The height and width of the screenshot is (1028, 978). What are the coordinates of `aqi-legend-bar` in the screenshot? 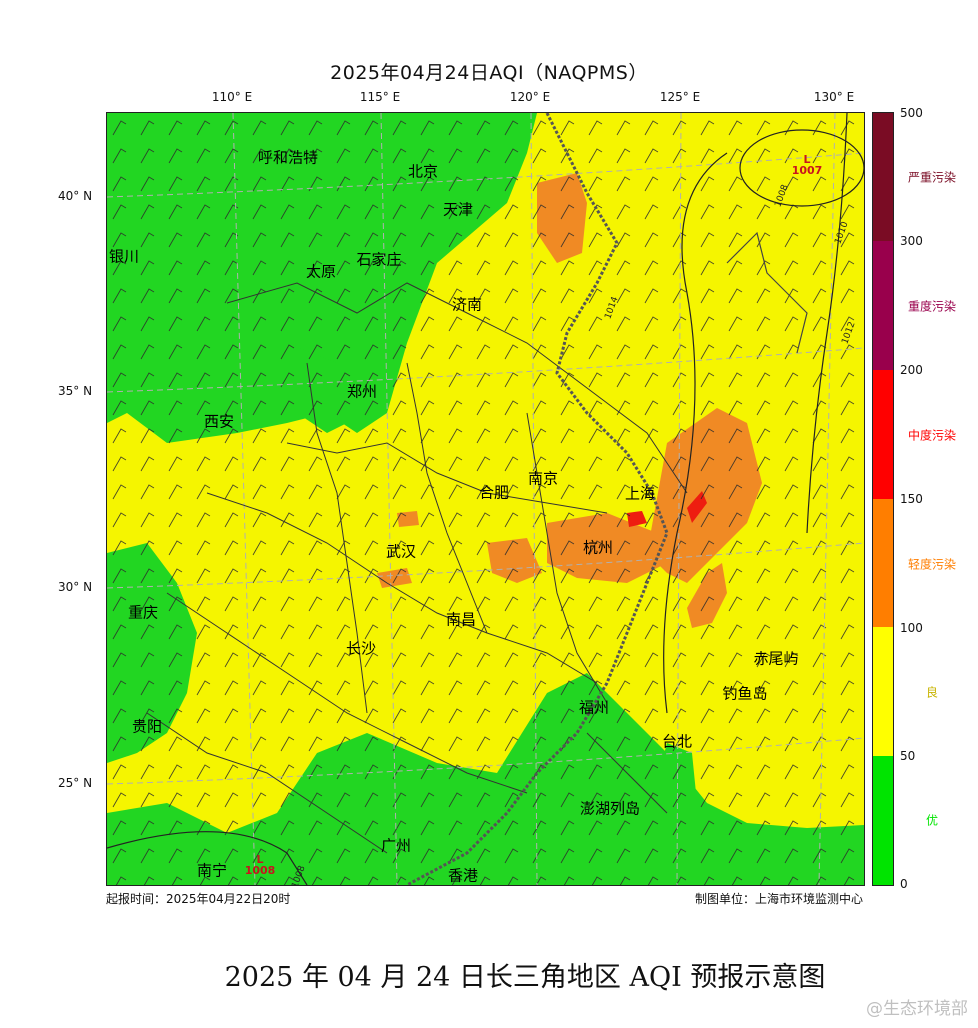 It's located at (883, 499).